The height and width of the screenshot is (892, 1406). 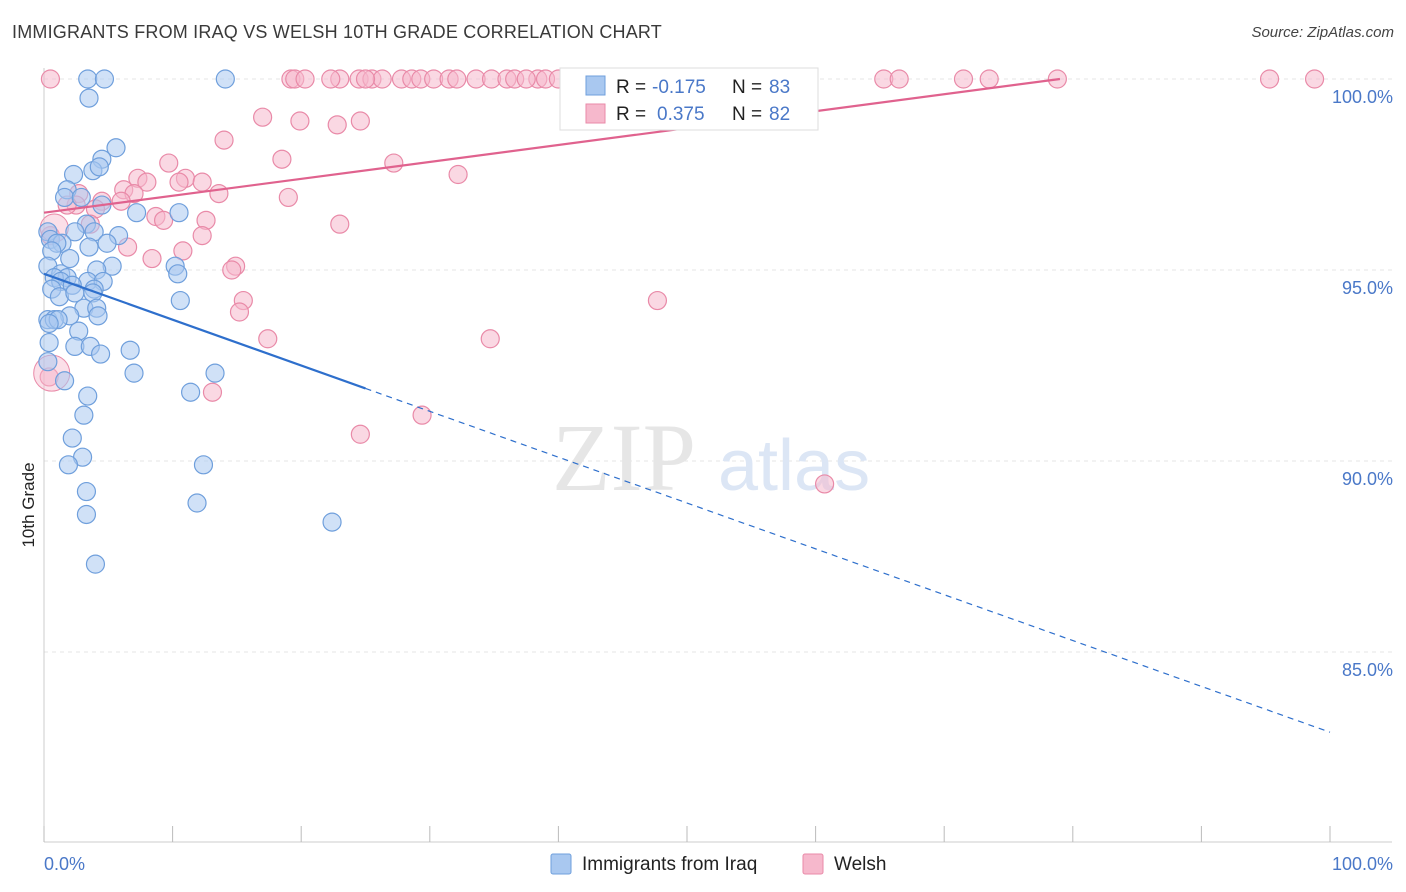 What do you see at coordinates (624, 457) in the screenshot?
I see `watermark-zip: ZIP` at bounding box center [624, 457].